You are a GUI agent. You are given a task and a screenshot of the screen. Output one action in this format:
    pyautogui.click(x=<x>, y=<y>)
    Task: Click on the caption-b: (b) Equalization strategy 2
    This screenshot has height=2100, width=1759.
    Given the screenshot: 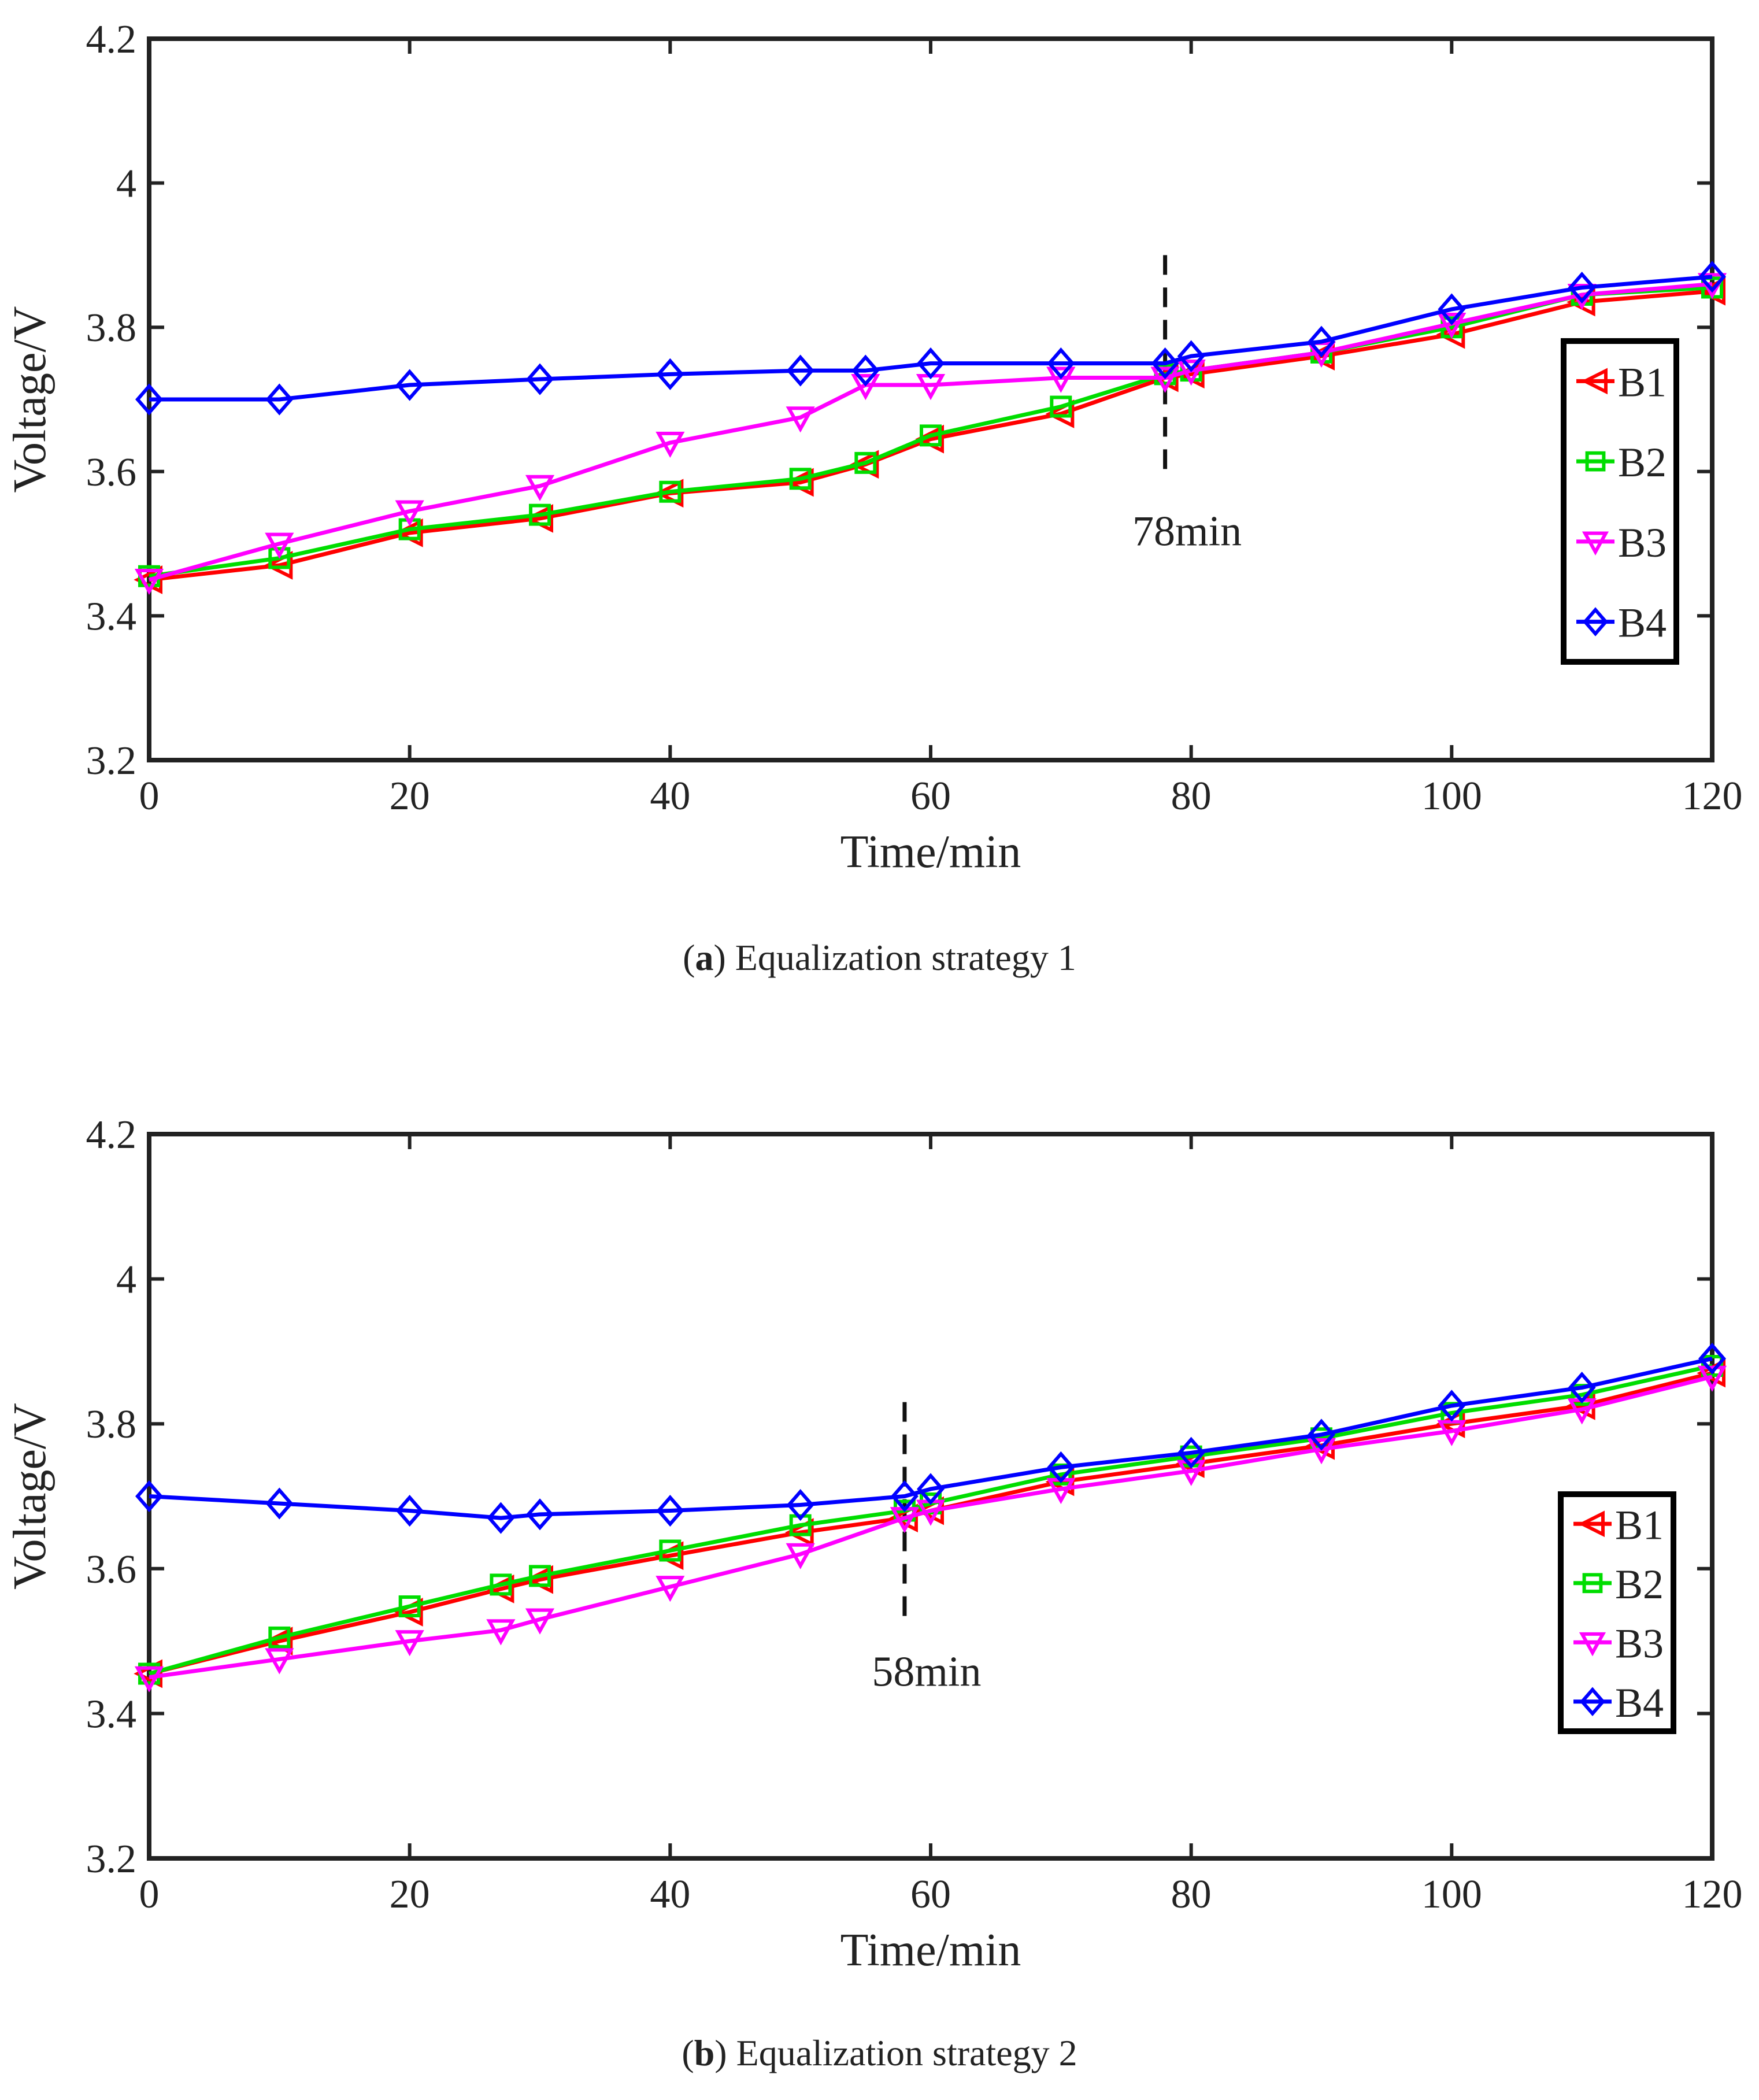 What is the action you would take?
    pyautogui.click(x=879, y=2052)
    